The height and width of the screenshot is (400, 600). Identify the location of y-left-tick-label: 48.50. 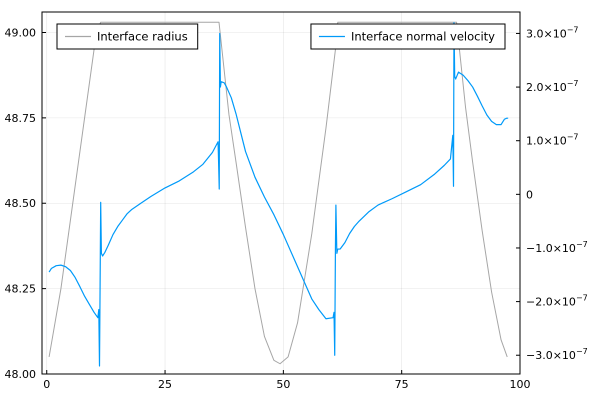
(21, 203).